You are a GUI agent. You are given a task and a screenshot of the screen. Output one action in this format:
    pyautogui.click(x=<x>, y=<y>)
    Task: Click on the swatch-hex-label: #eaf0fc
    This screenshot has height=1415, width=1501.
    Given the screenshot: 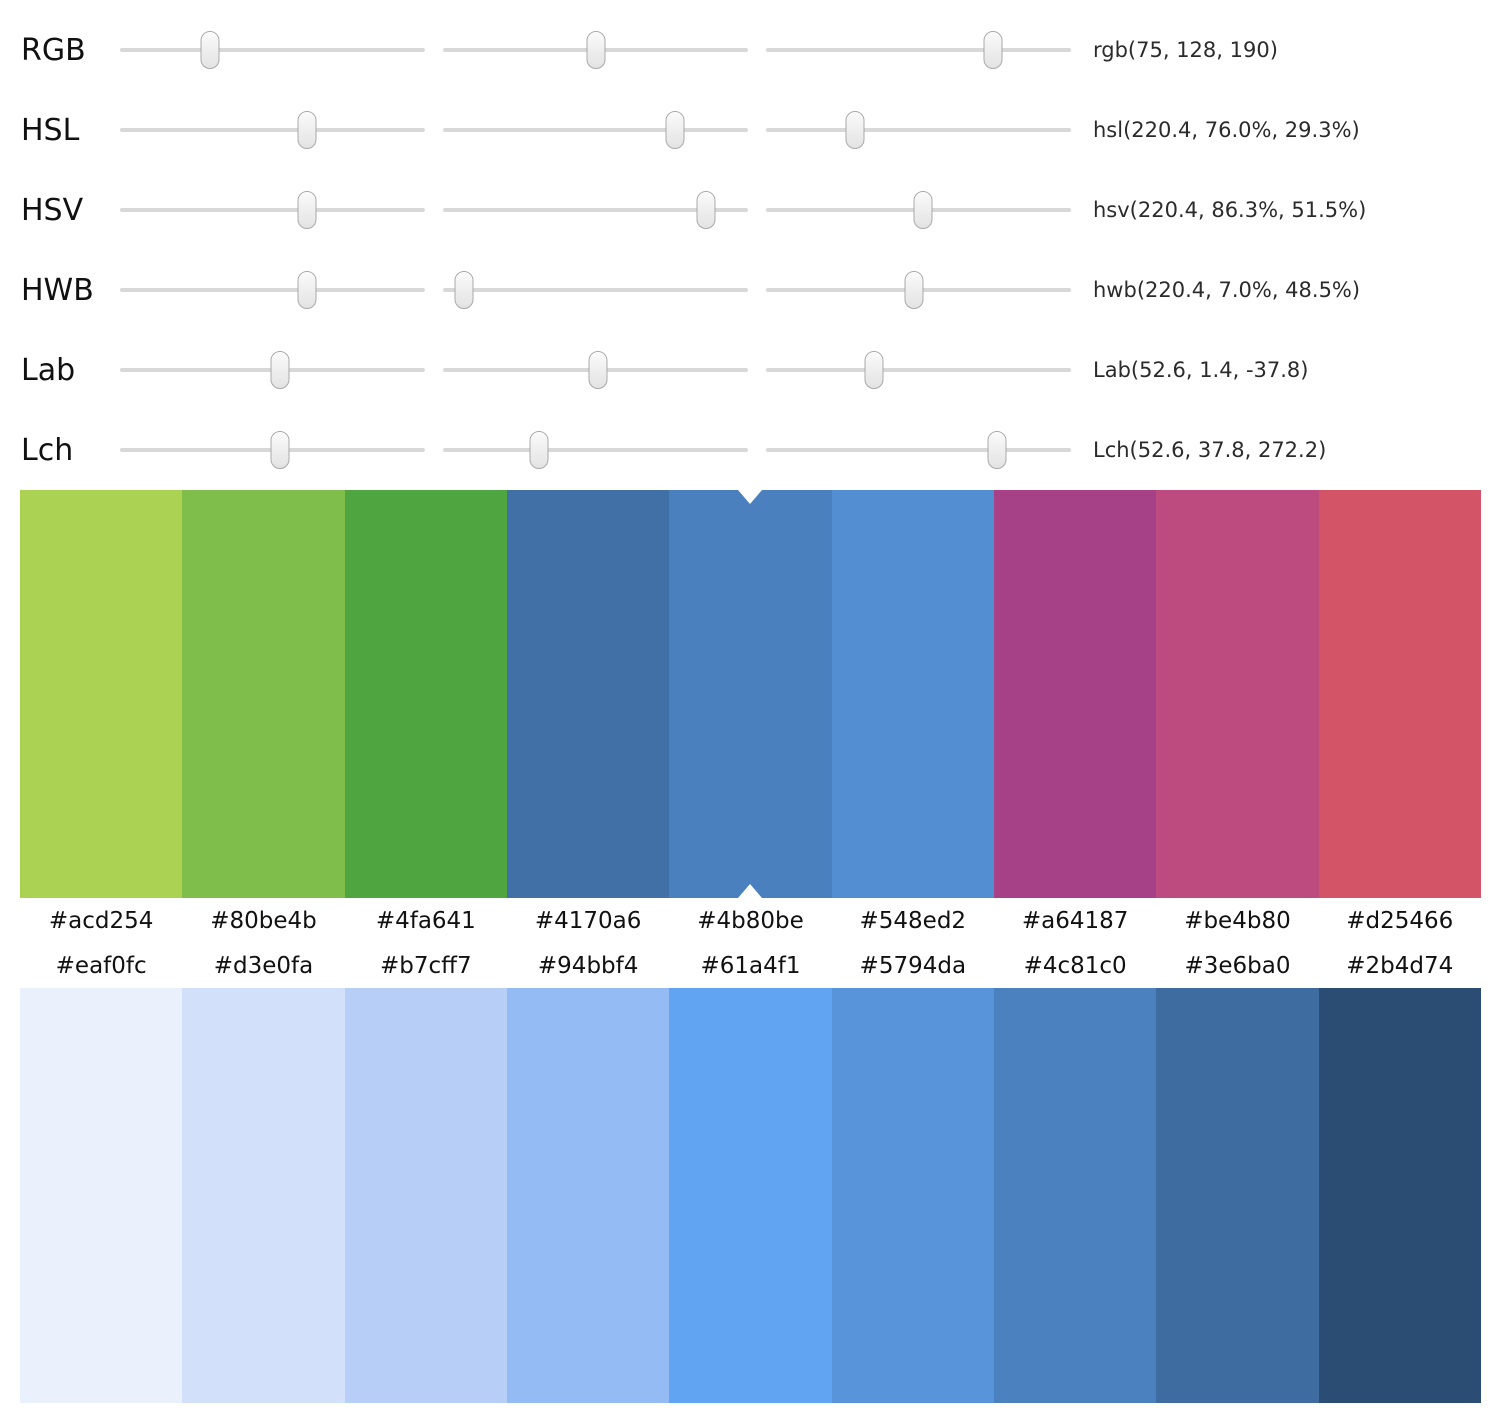 What is the action you would take?
    pyautogui.click(x=101, y=965)
    